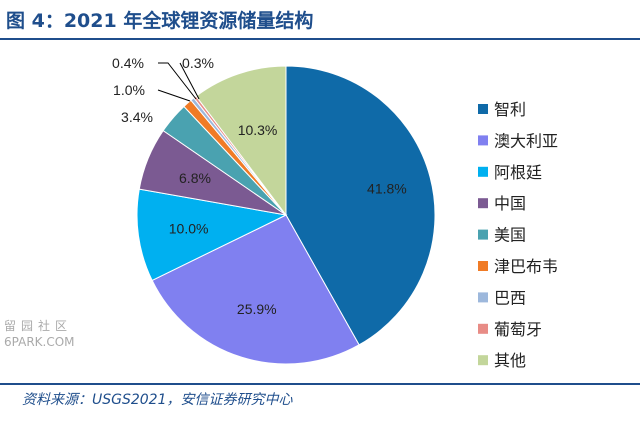 This screenshot has width=640, height=422. I want to click on slice-value-label: 10.3%, so click(258, 130).